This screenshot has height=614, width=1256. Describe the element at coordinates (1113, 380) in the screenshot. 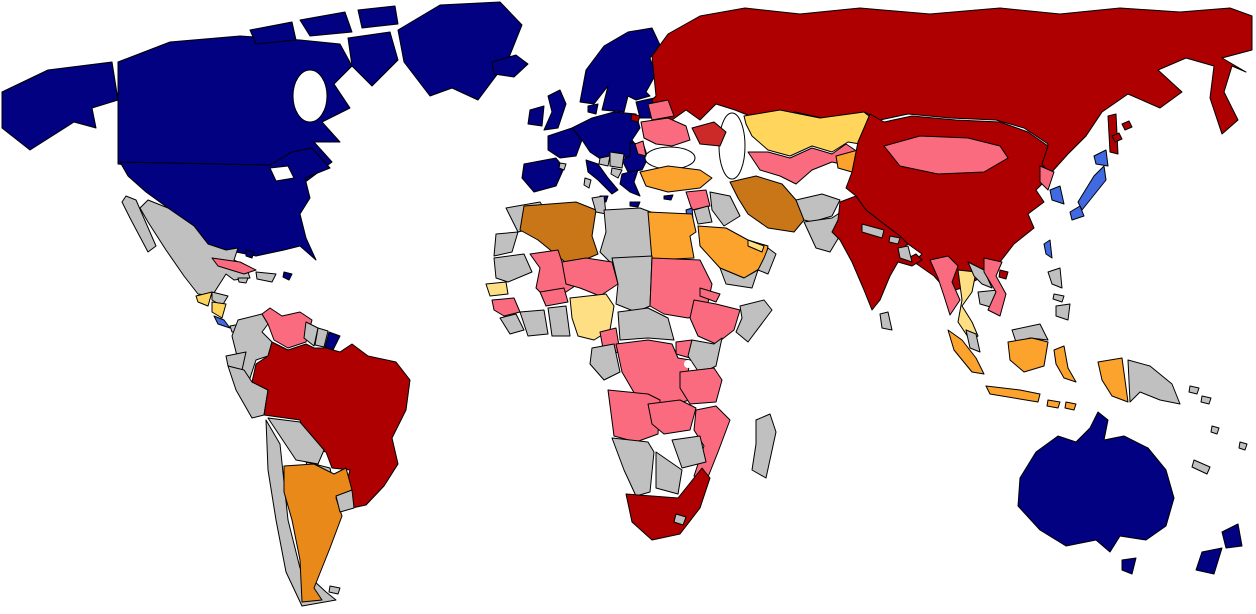

I see `region-west-papua` at that location.